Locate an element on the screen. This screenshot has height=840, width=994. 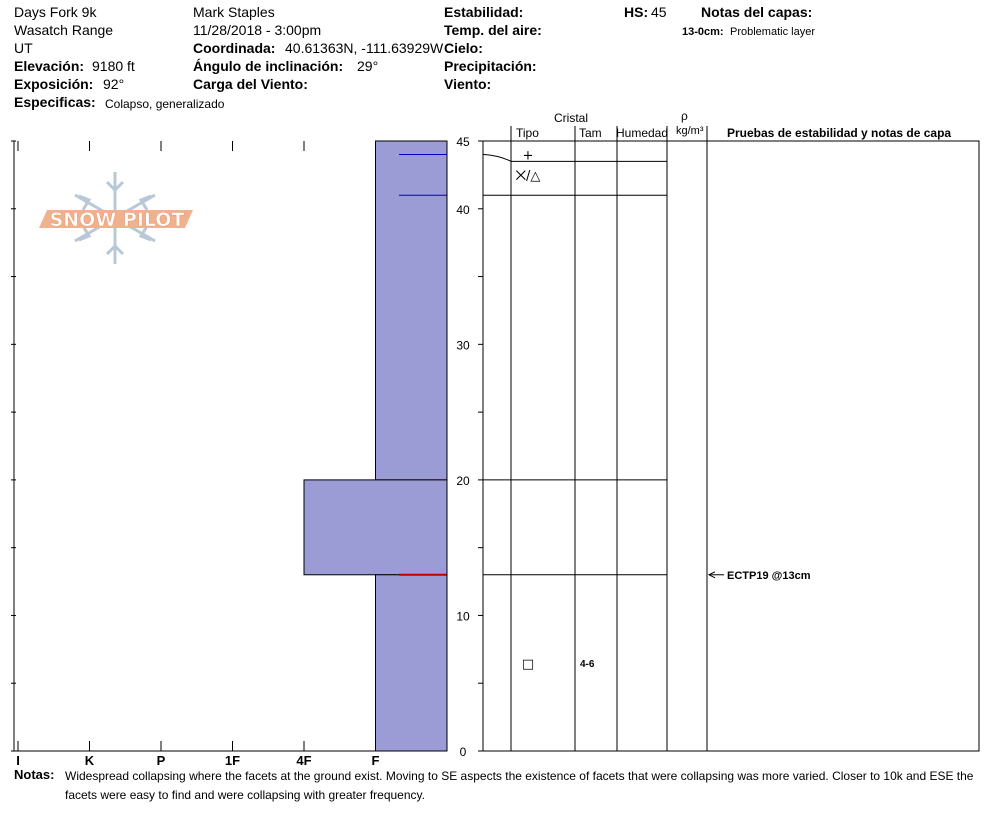
hardness-label-I: I is located at coordinates (18, 760).